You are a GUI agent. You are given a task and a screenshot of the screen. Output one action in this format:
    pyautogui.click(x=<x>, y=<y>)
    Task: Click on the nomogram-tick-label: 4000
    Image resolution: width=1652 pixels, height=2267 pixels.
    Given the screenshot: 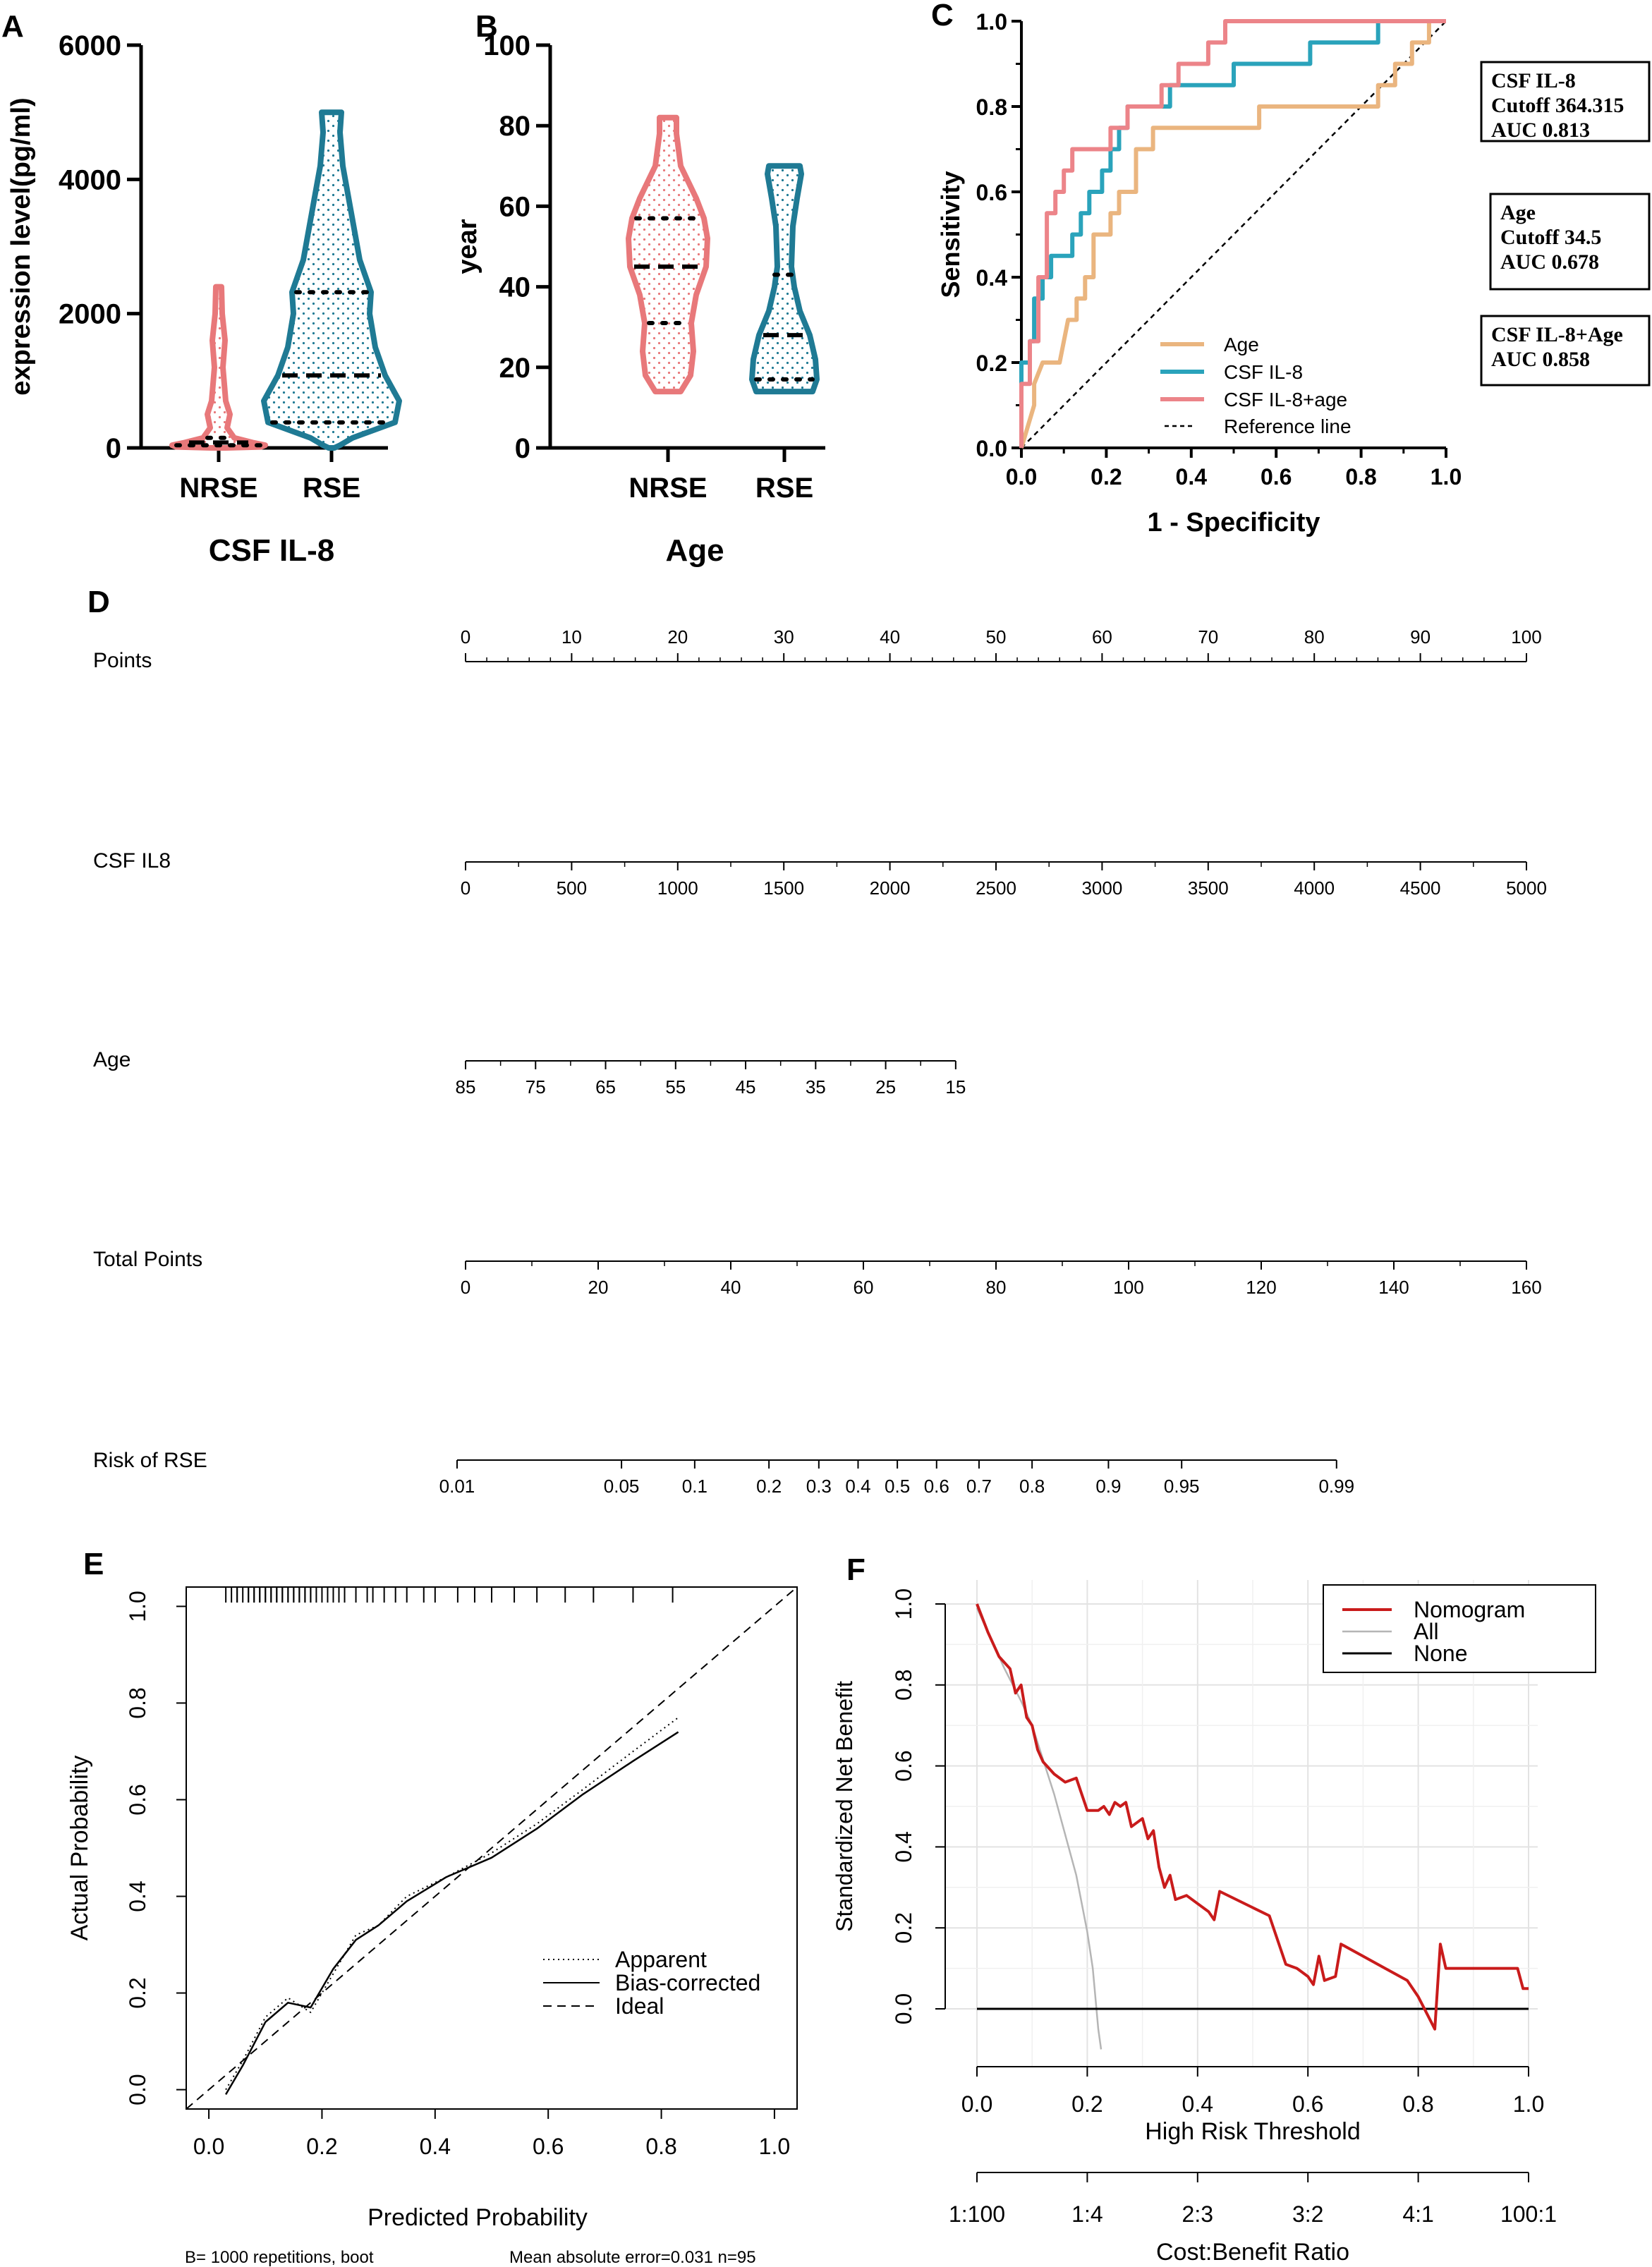 What is the action you would take?
    pyautogui.click(x=1315, y=888)
    